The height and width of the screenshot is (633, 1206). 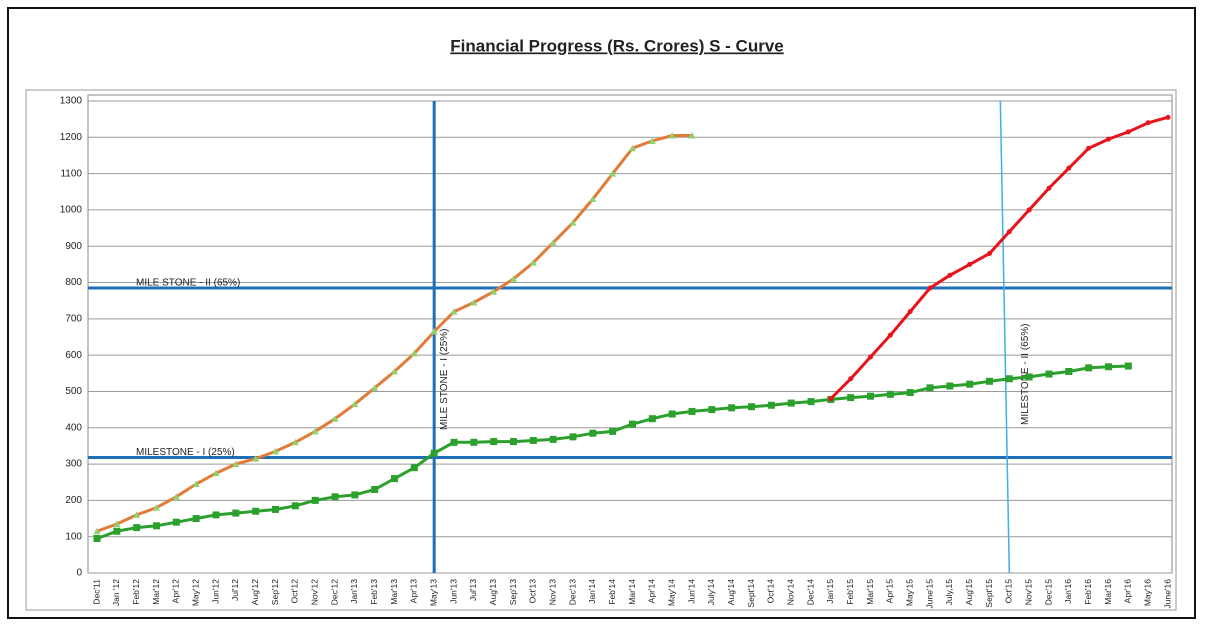 I want to click on x-tick-label: Jan'14, so click(x=592, y=591).